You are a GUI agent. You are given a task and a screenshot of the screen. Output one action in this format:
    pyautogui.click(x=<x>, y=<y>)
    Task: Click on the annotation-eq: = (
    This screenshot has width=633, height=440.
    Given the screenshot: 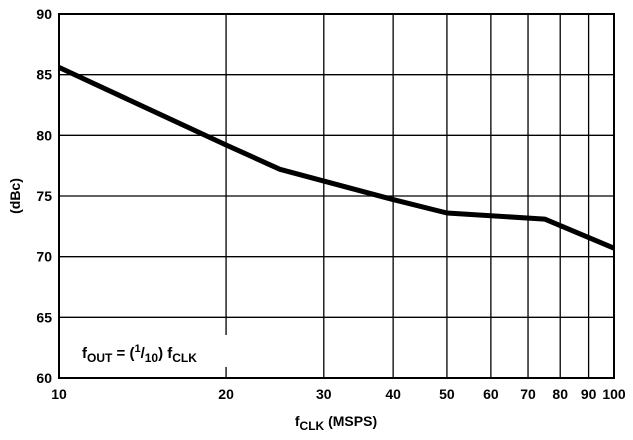 What is the action you would take?
    pyautogui.click(x=123, y=353)
    